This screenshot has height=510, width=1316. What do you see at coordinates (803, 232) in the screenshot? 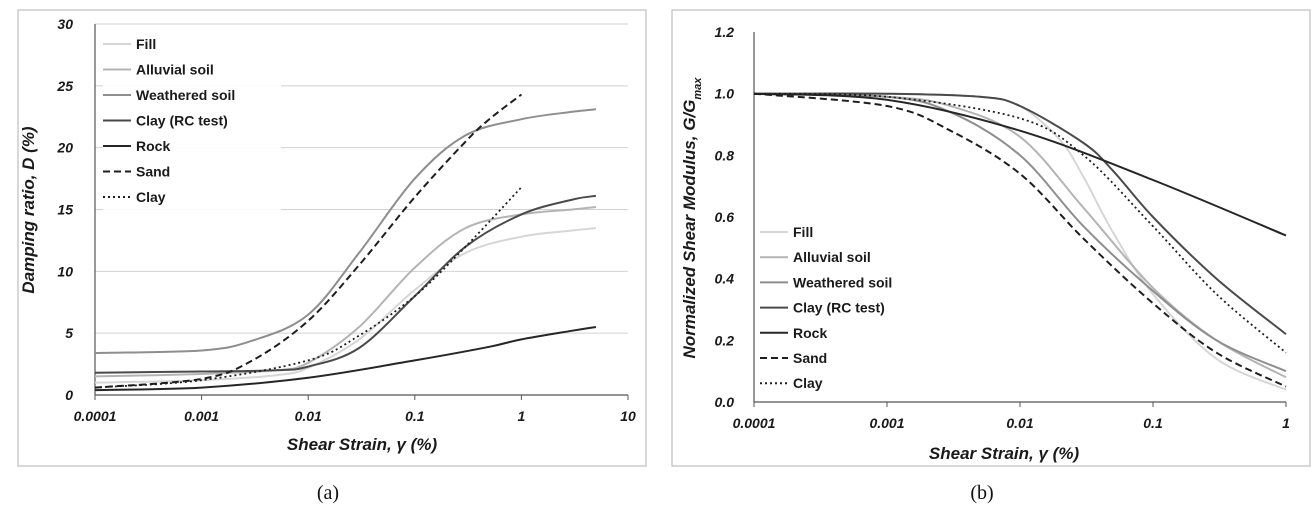
I see `chart-b-legend-label-fill: Fill` at bounding box center [803, 232].